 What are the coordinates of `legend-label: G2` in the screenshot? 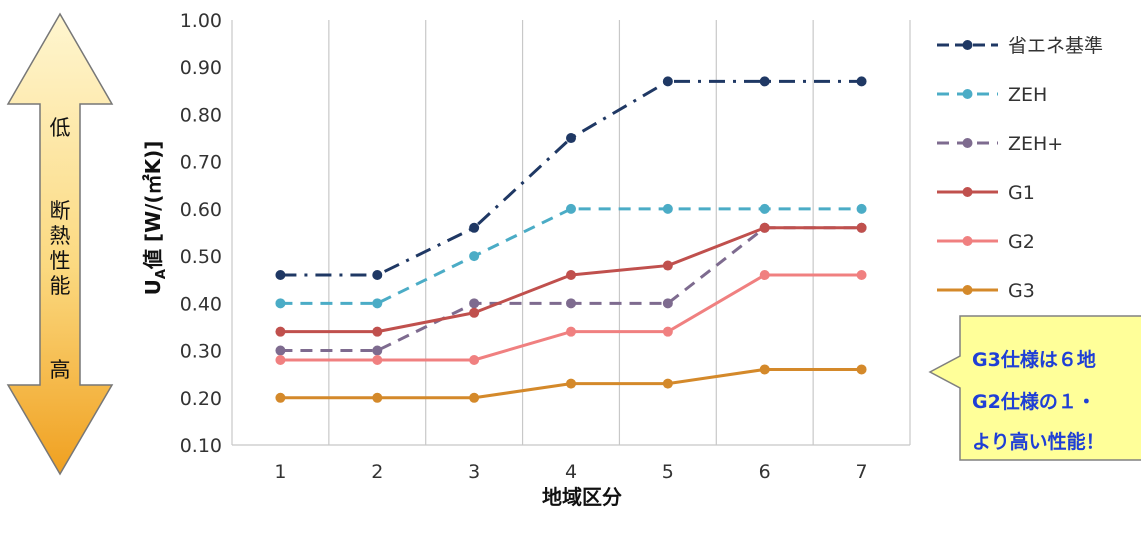 It's located at (1021, 242).